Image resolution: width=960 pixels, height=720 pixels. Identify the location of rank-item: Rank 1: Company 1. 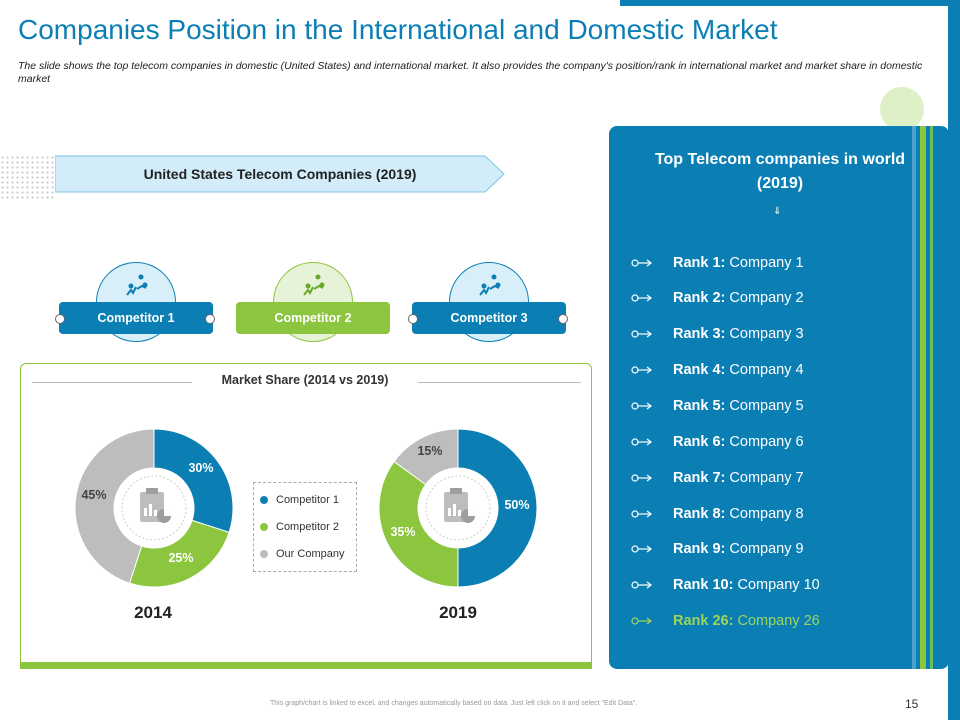
(717, 264).